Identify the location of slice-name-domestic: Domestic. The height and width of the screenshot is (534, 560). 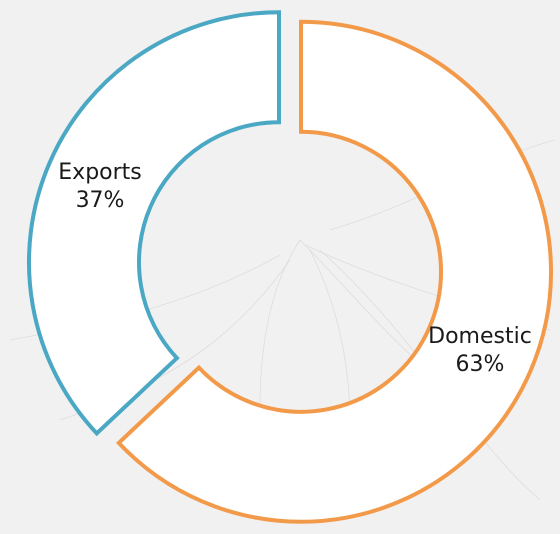
(480, 336).